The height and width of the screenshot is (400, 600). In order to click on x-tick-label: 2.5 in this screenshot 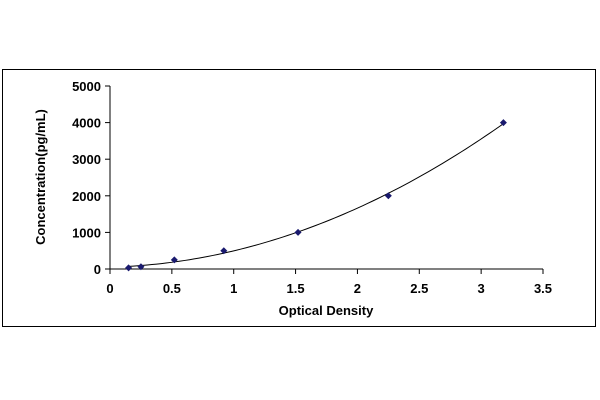, I will do `click(419, 288)`.